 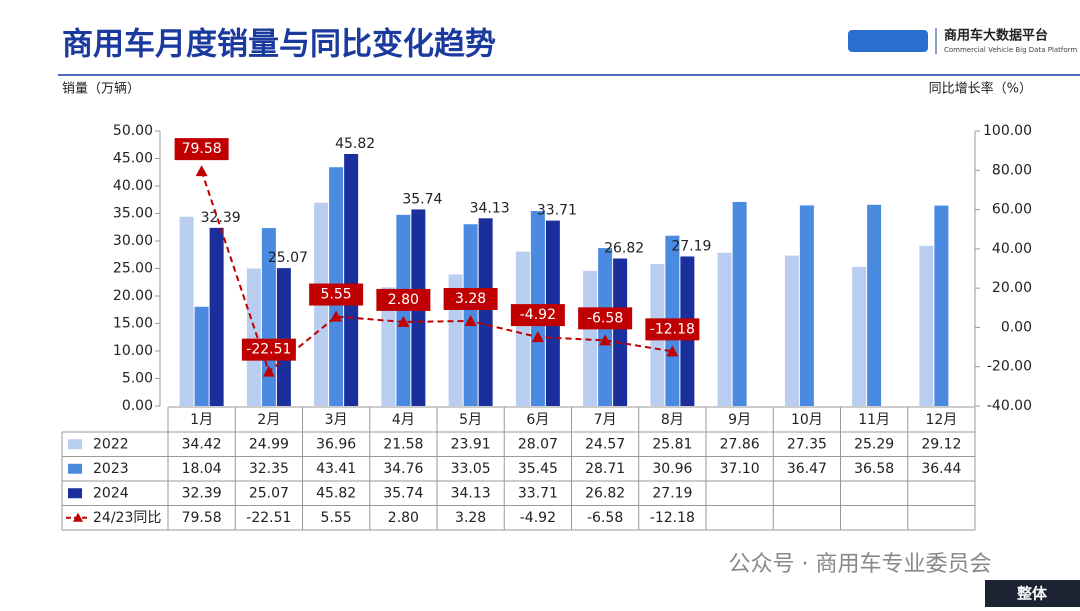 I want to click on y2-tick-label: 20.00, so click(x=1012, y=288).